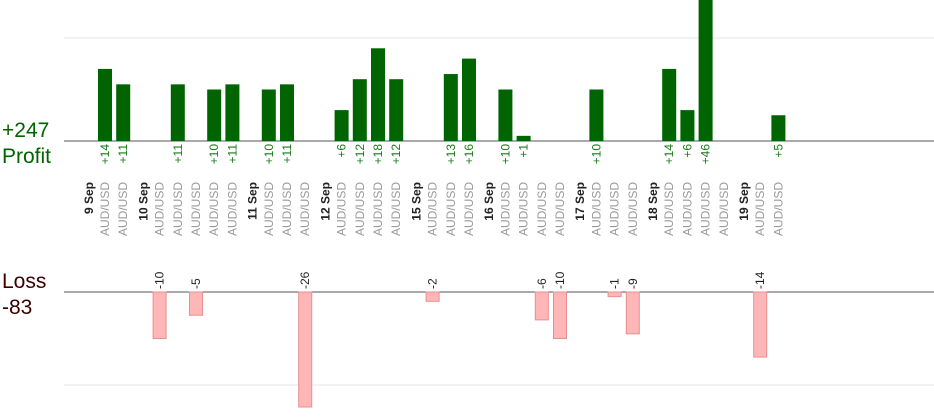  What do you see at coordinates (706, 154) in the screenshot?
I see `profit-value-label: +46` at bounding box center [706, 154].